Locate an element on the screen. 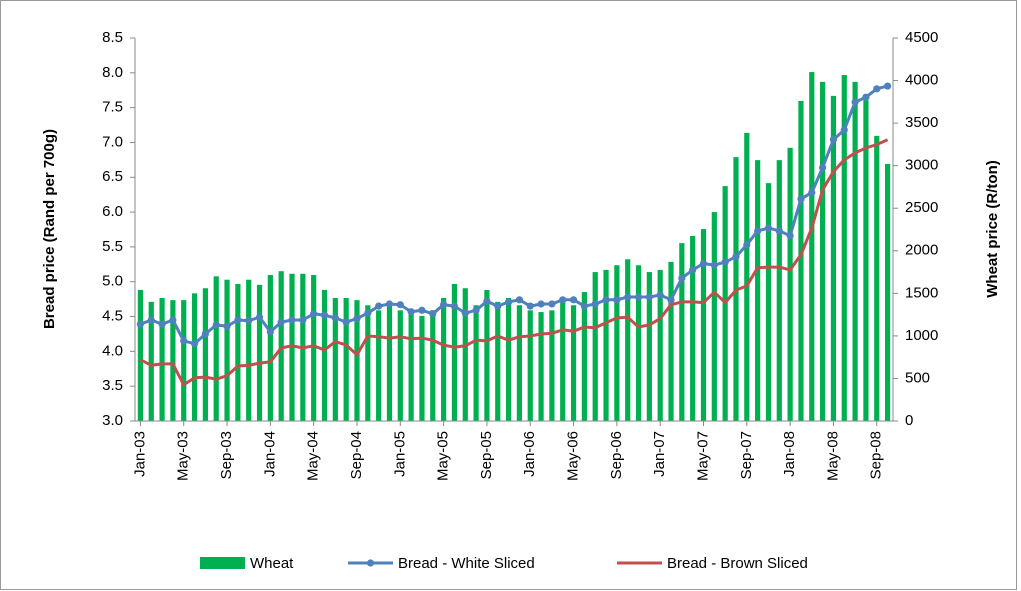 This screenshot has height=591, width=1021. y2-tick-label: 3500 is located at coordinates (921, 122).